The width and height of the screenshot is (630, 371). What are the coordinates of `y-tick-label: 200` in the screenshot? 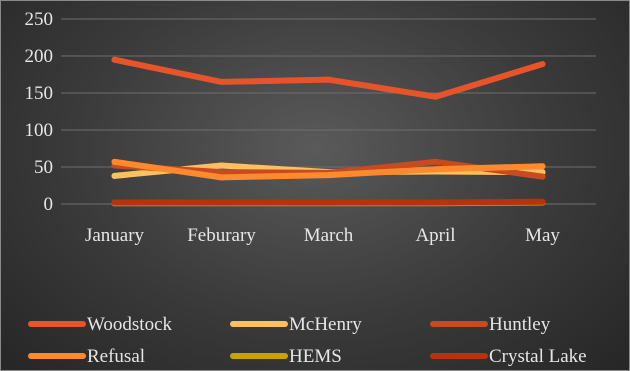 It's located at (39, 56).